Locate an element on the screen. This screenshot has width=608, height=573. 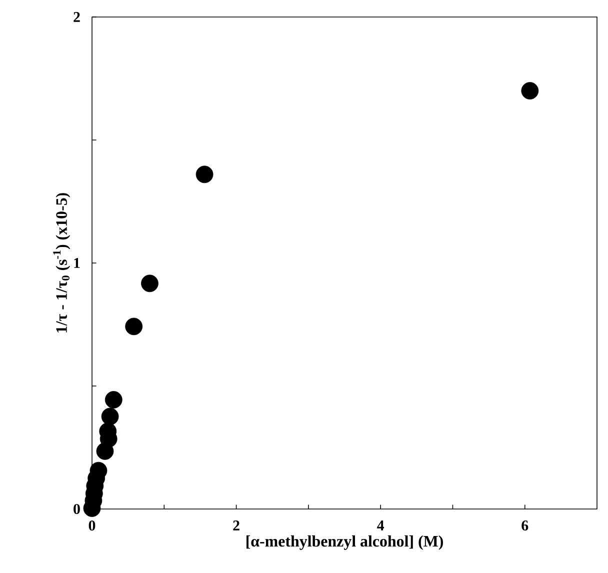
x-axis-title: [α-methylbenzyl alcohol] (M) is located at coordinates (344, 542).